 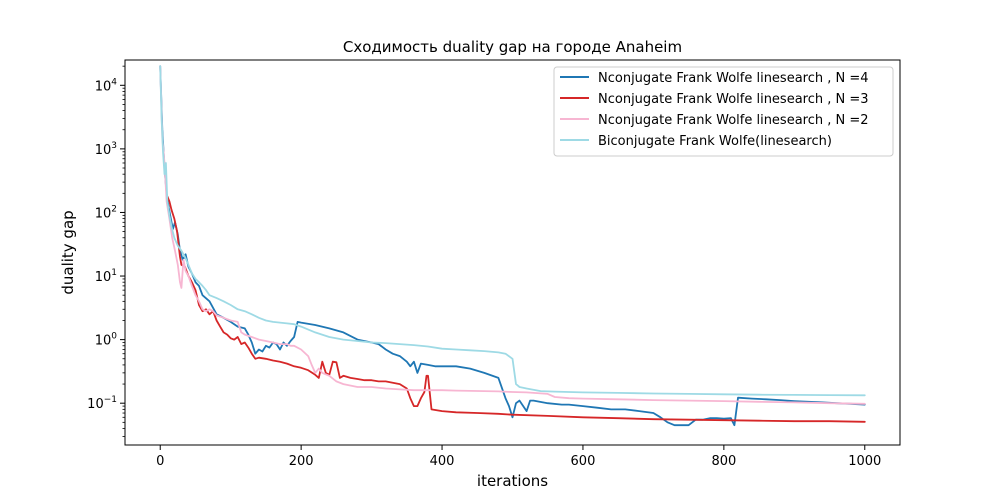 What do you see at coordinates (512, 481) in the screenshot?
I see `x-axis-label: iterations` at bounding box center [512, 481].